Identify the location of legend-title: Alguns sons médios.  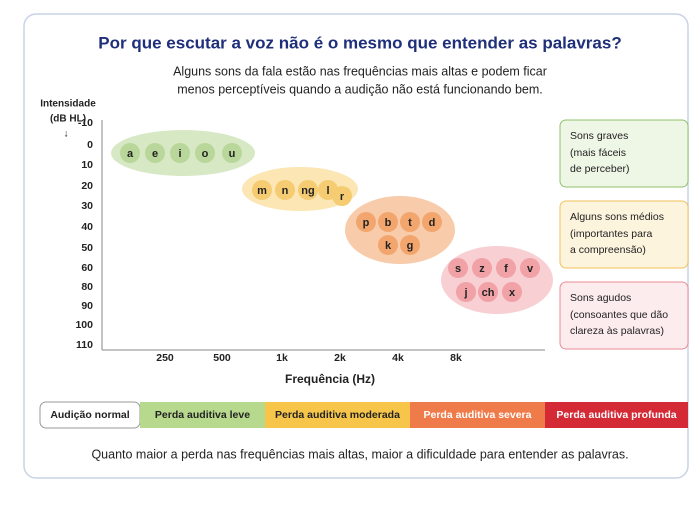
(617, 217).